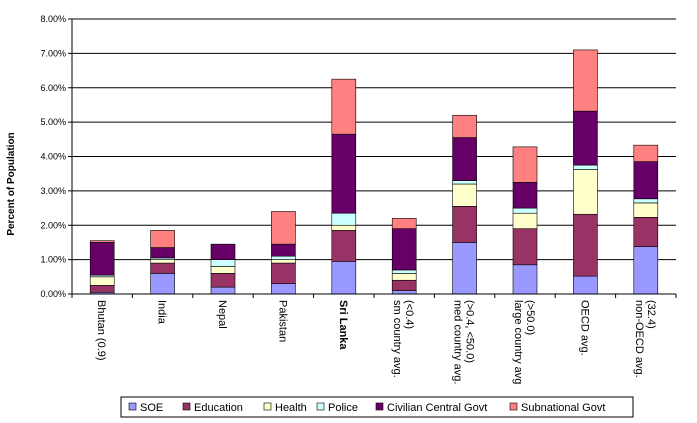  I want to click on legend-label: Civilian Central Govt, so click(437, 408).